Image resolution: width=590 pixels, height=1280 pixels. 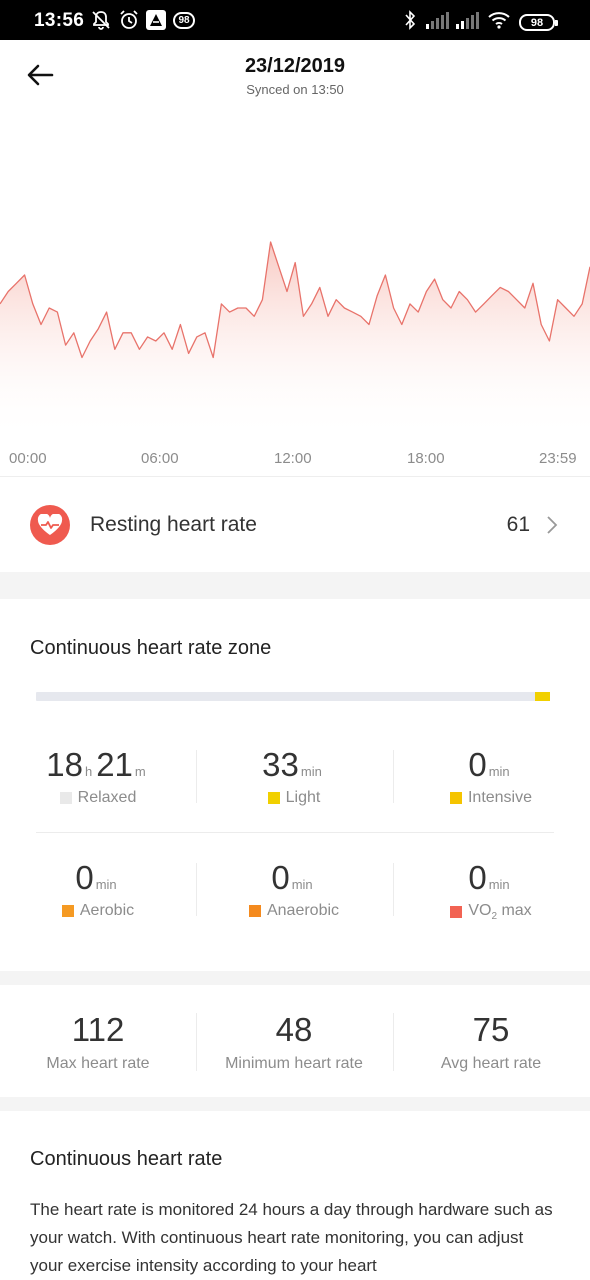 I want to click on resting-heart-rate-value: 61, so click(x=518, y=524).